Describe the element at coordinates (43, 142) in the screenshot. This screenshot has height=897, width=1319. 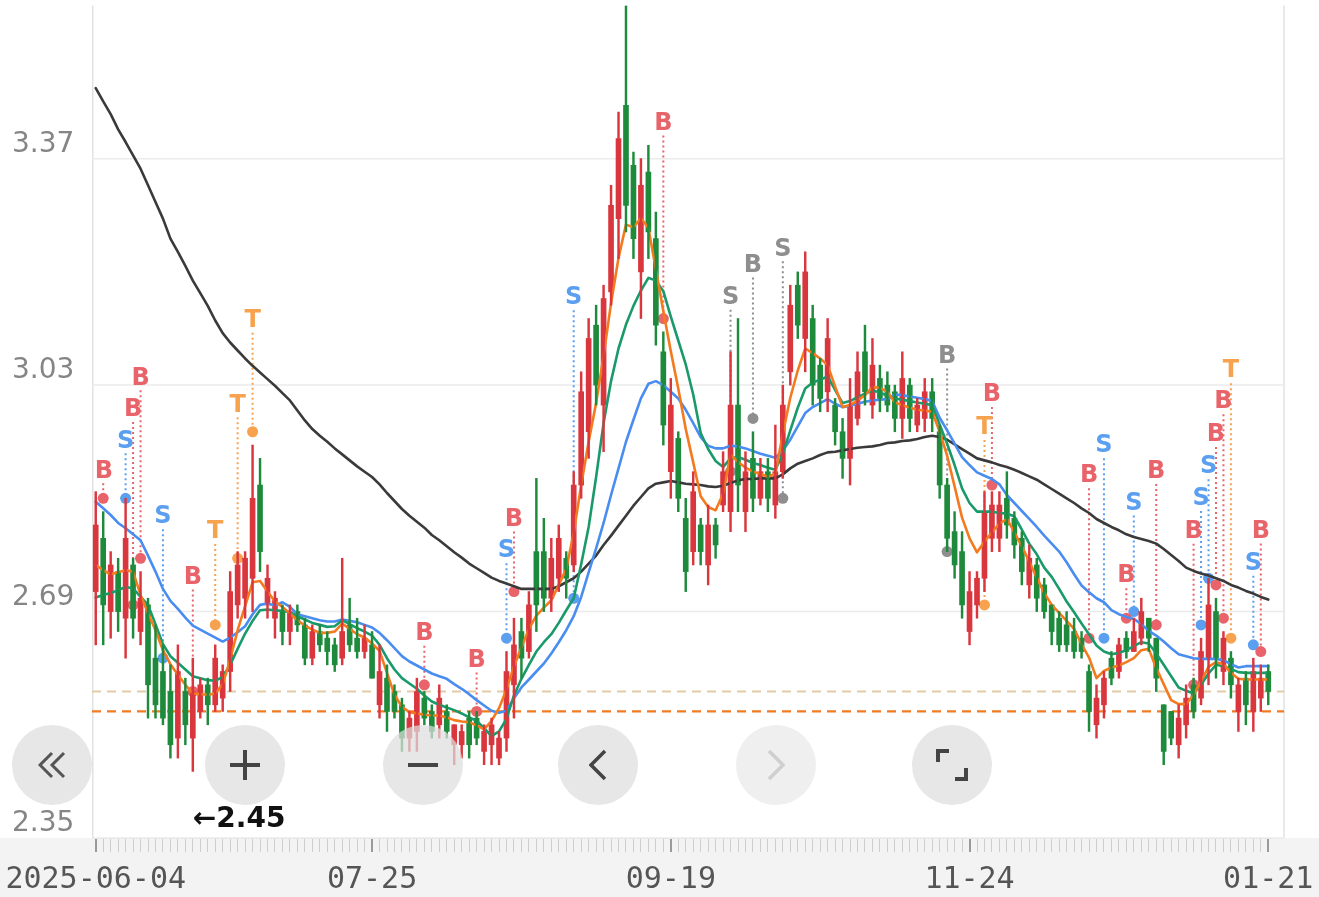
I see `y-tick-label: 3.37` at that location.